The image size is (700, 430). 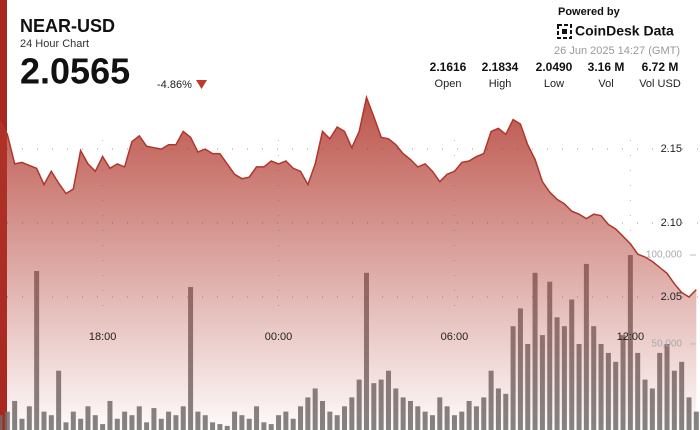 I want to click on timestamp: 26 Jun 2025 14:27 (GMT), so click(x=617, y=51).